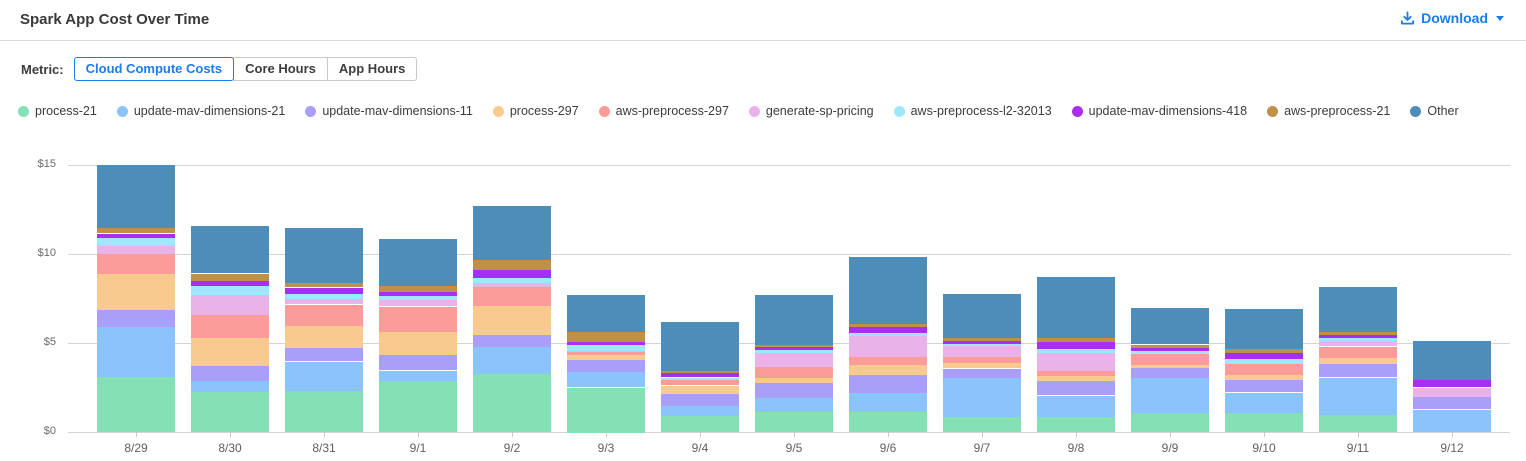  What do you see at coordinates (1328, 111) in the screenshot?
I see `legend-item-aws-preprocess-21: aws-preprocess-21` at bounding box center [1328, 111].